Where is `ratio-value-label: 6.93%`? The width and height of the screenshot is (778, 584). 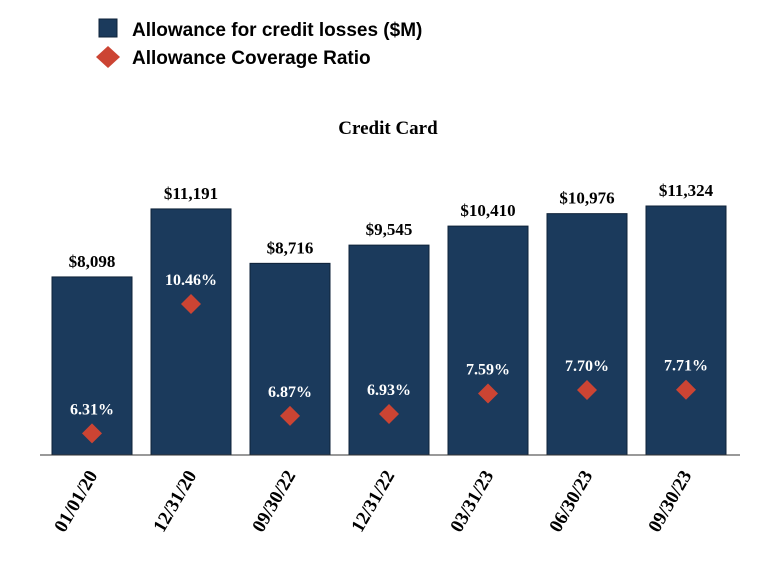
ratio-value-label: 6.93% is located at coordinates (389, 390).